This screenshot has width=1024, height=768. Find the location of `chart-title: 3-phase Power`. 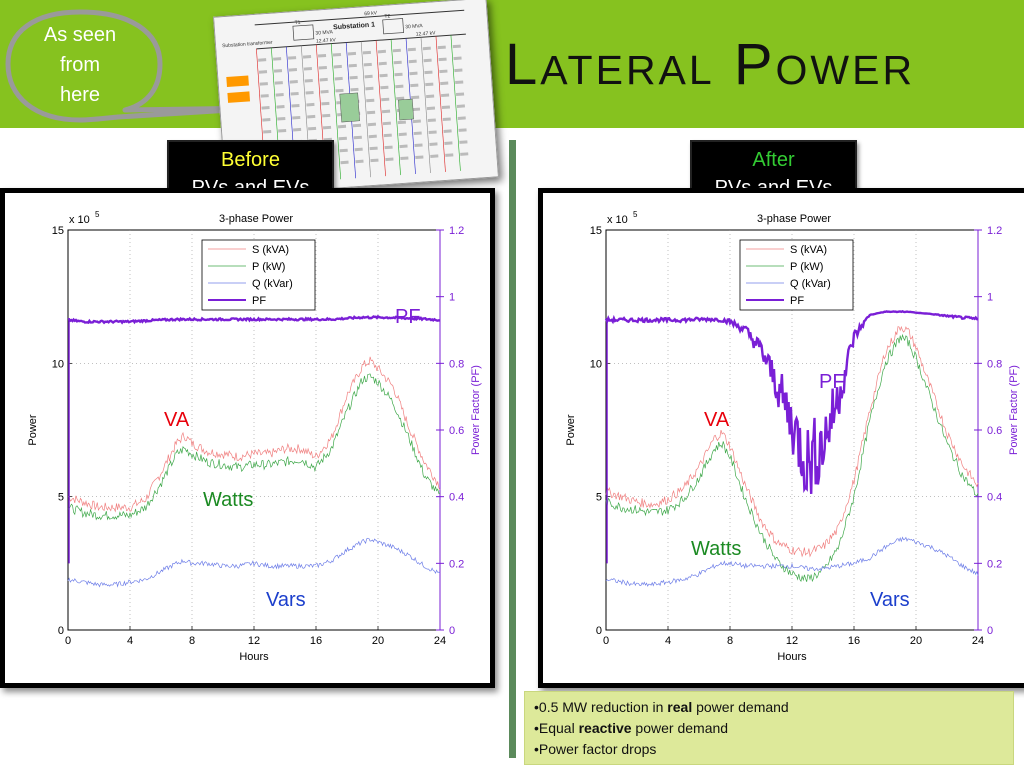

chart-title: 3-phase Power is located at coordinates (256, 219).